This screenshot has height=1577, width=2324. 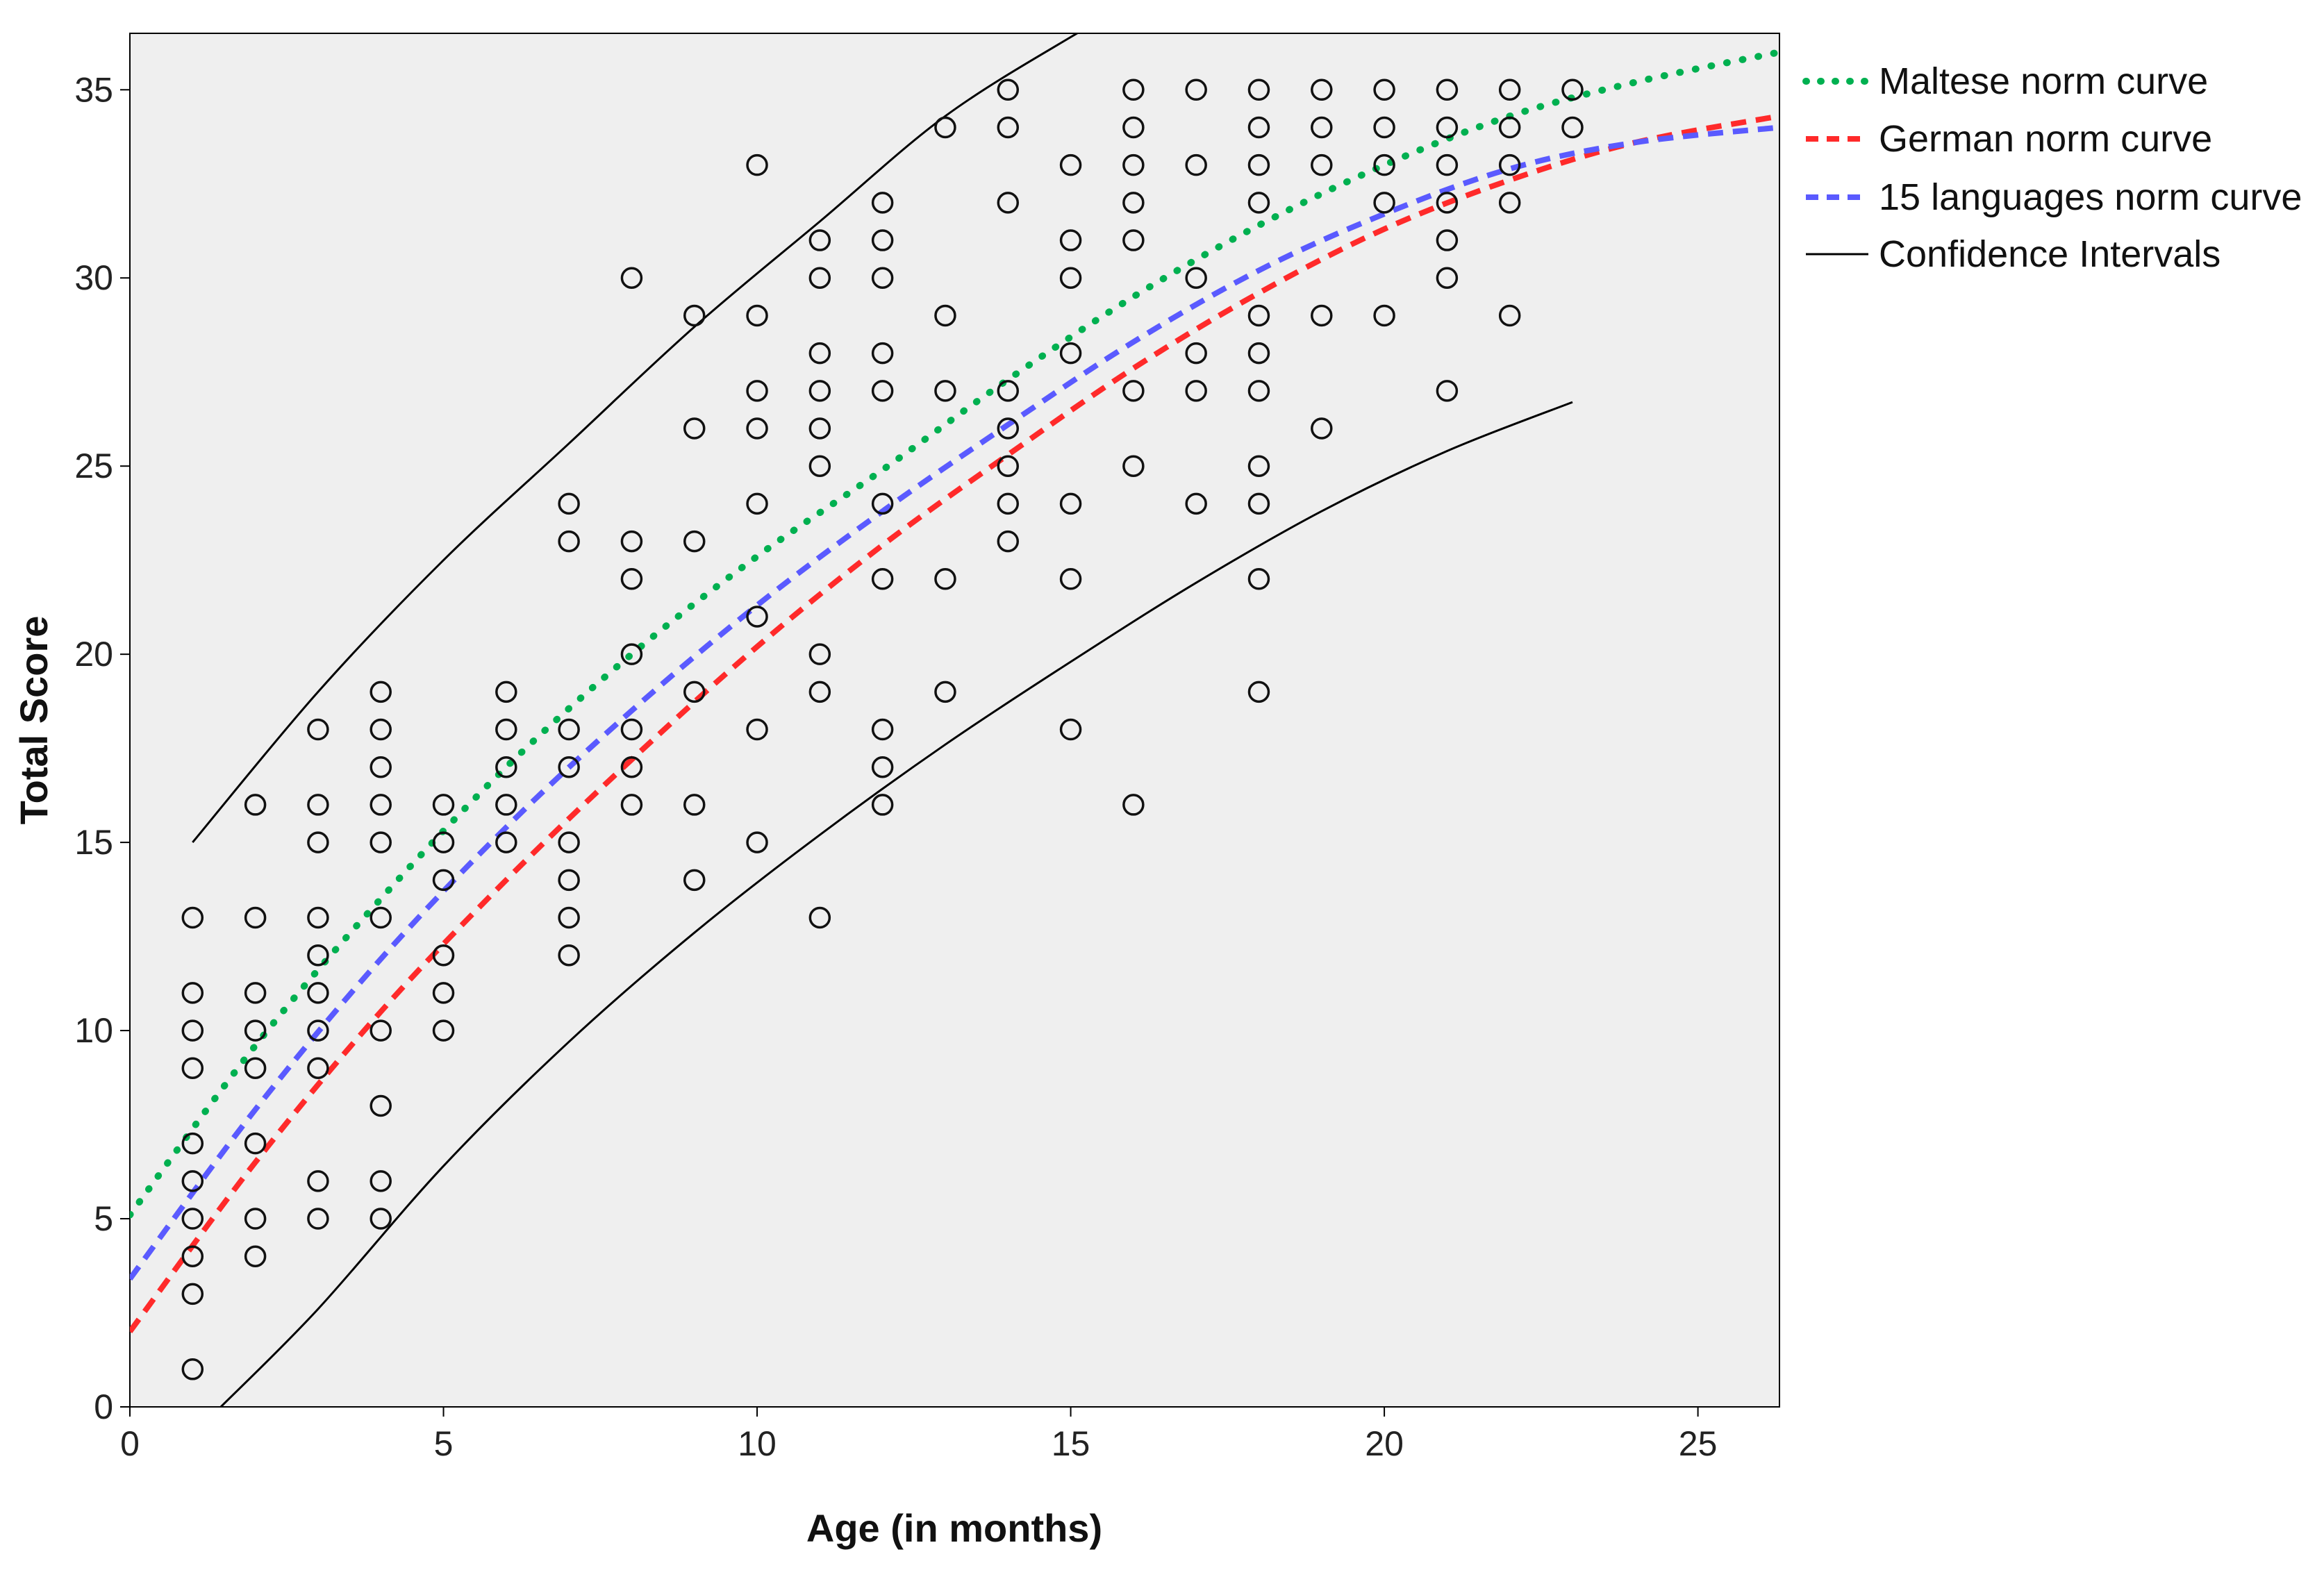 What do you see at coordinates (1071, 1444) in the screenshot?
I see `x-tick-label: 15` at bounding box center [1071, 1444].